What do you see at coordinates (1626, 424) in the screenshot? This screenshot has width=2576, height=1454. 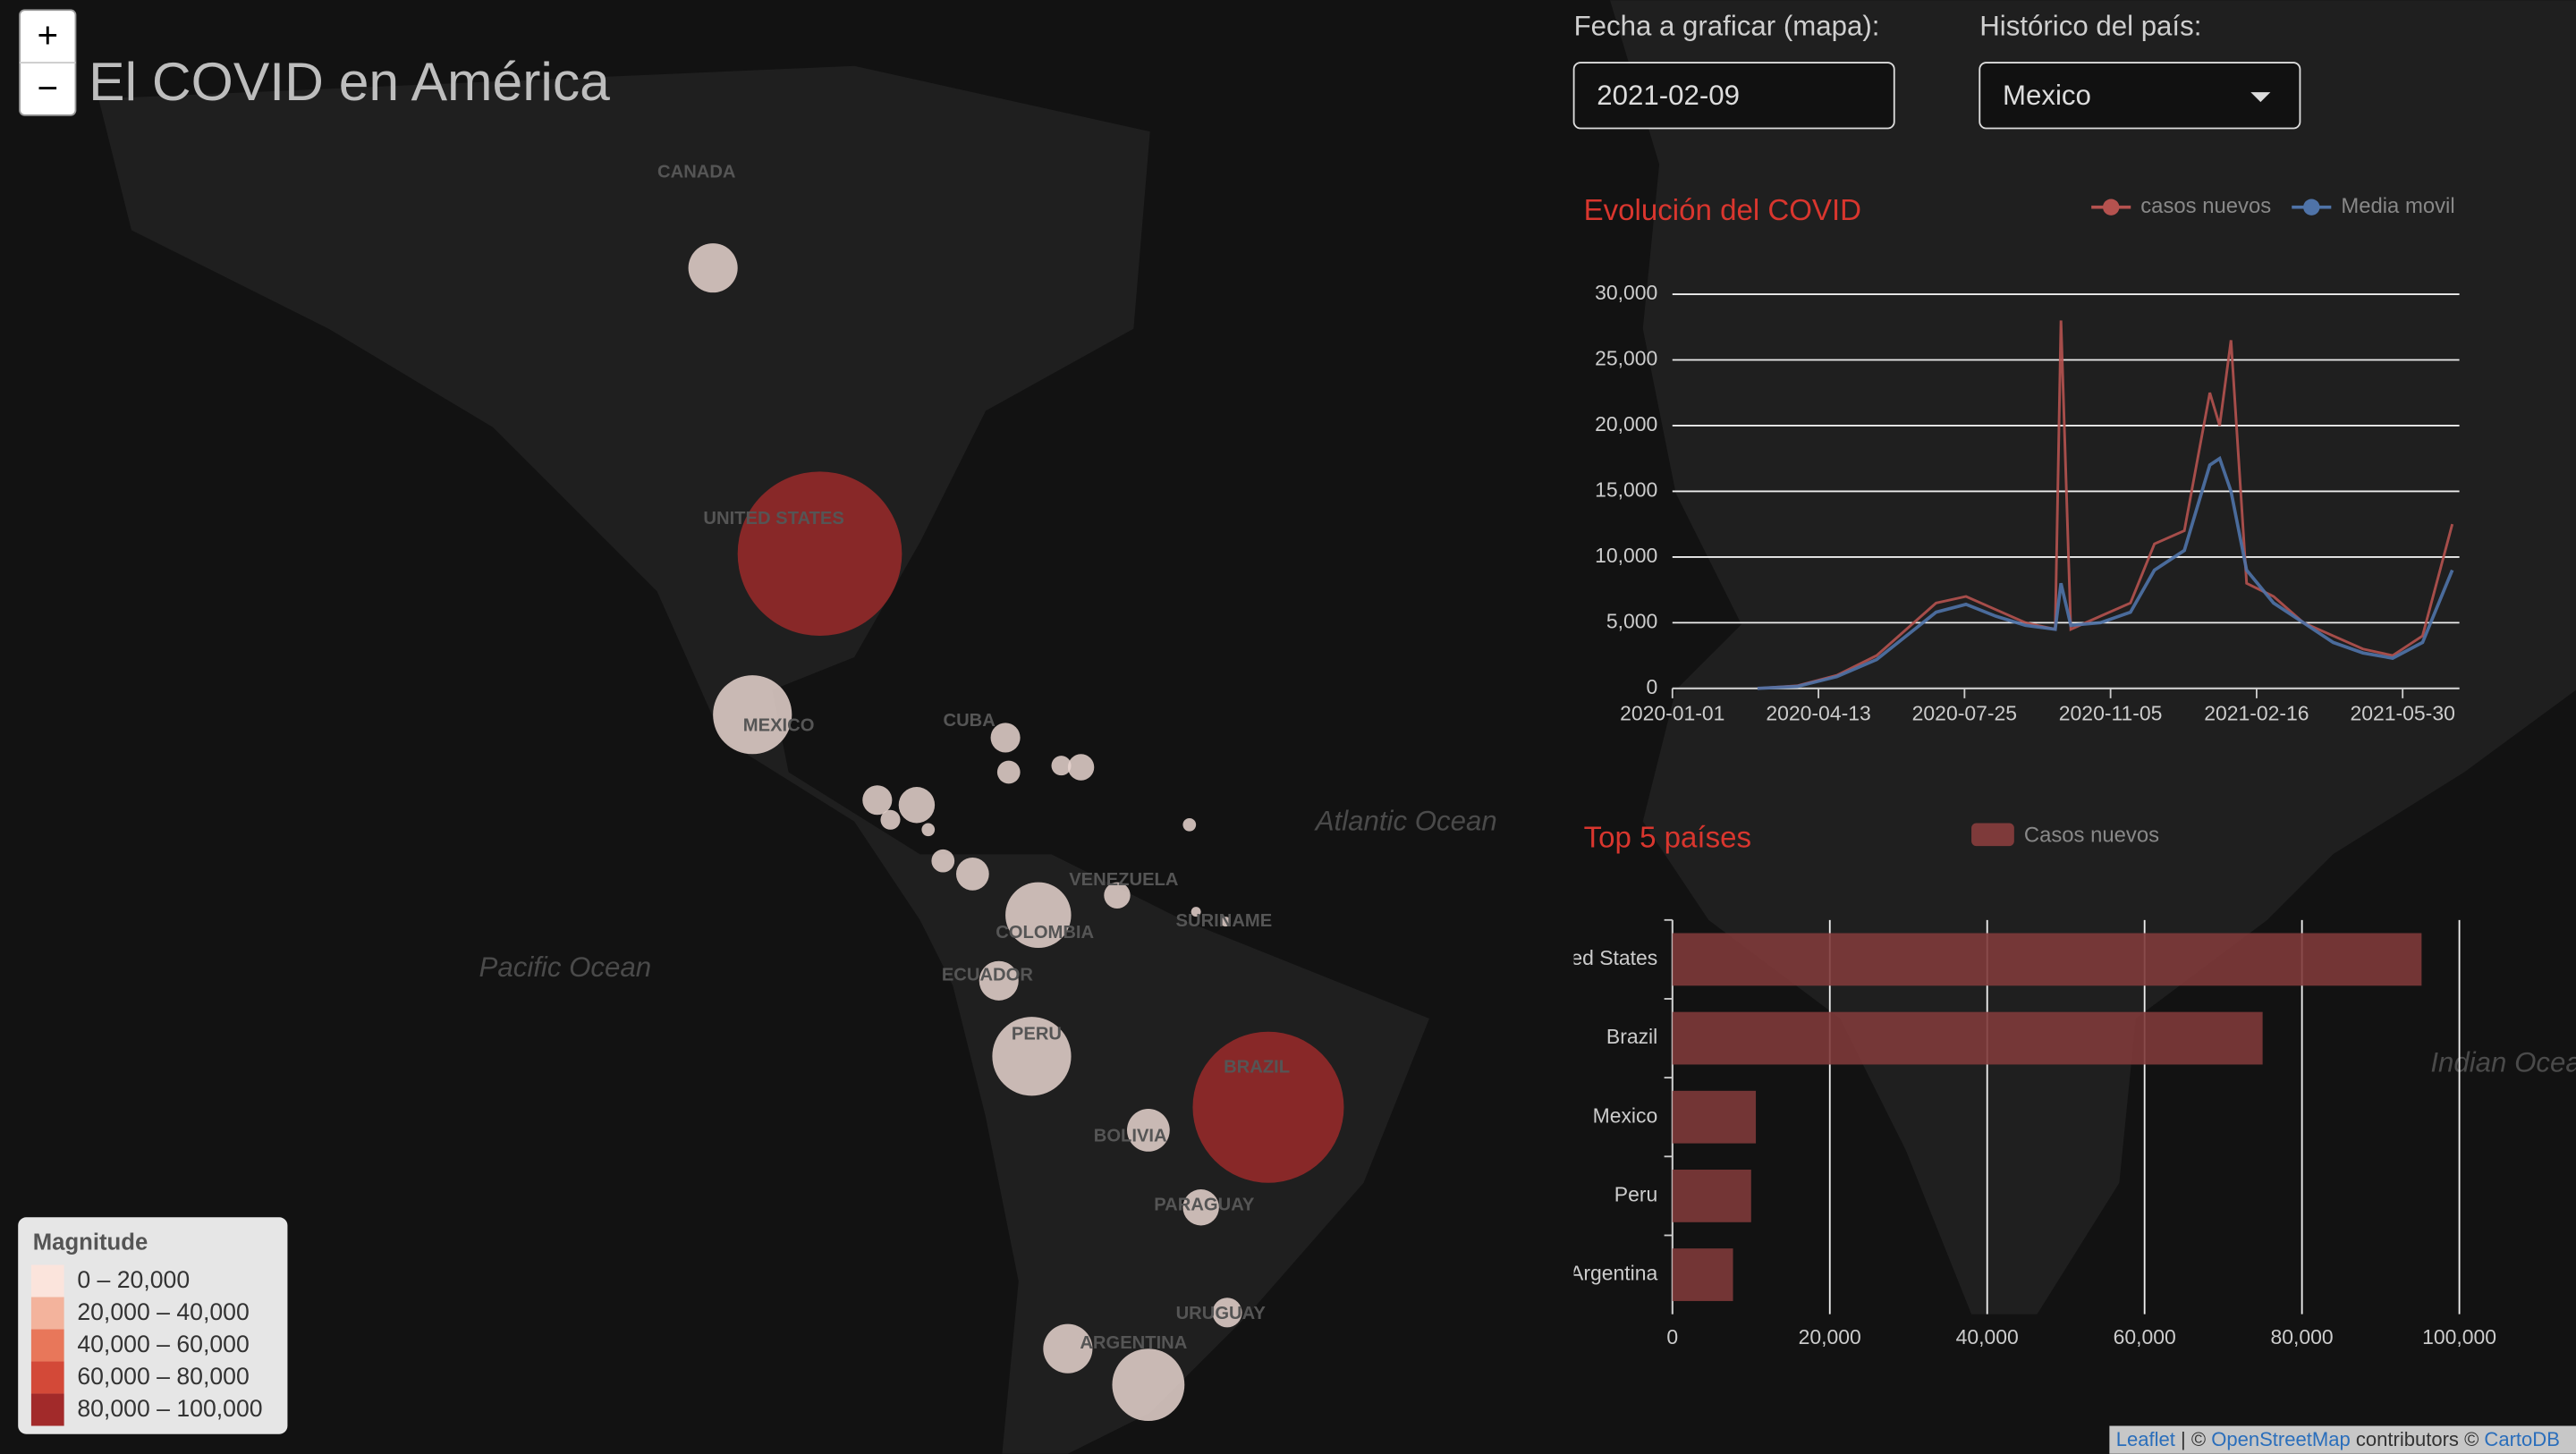 I see `y-tick-label: 20,000` at bounding box center [1626, 424].